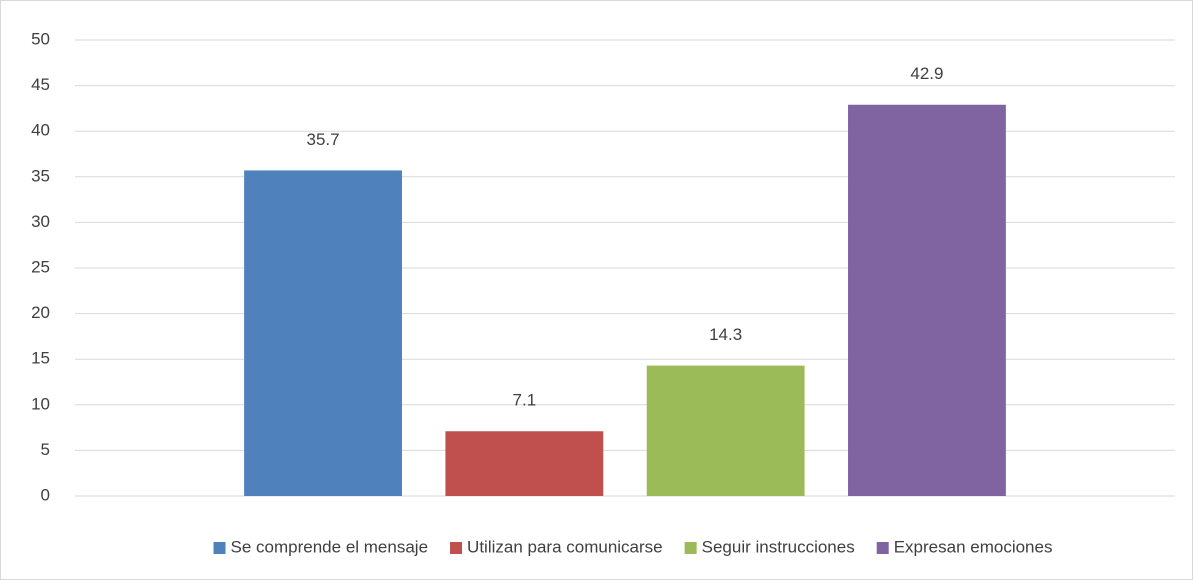  Describe the element at coordinates (525, 400) in the screenshot. I see `data-label: 7.1` at that location.